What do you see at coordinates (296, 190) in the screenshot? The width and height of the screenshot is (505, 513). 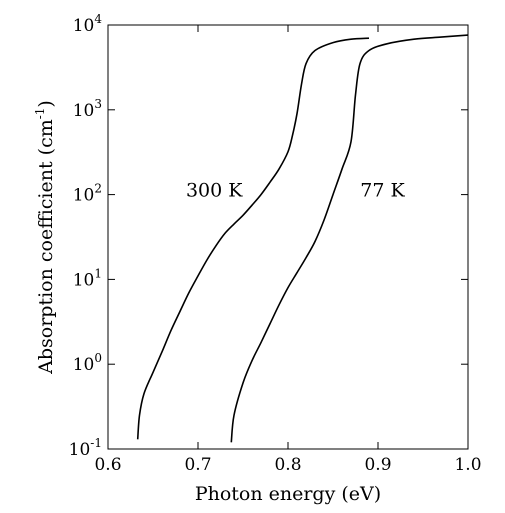 I see `curve-labels: 300 K 77 K` at bounding box center [296, 190].